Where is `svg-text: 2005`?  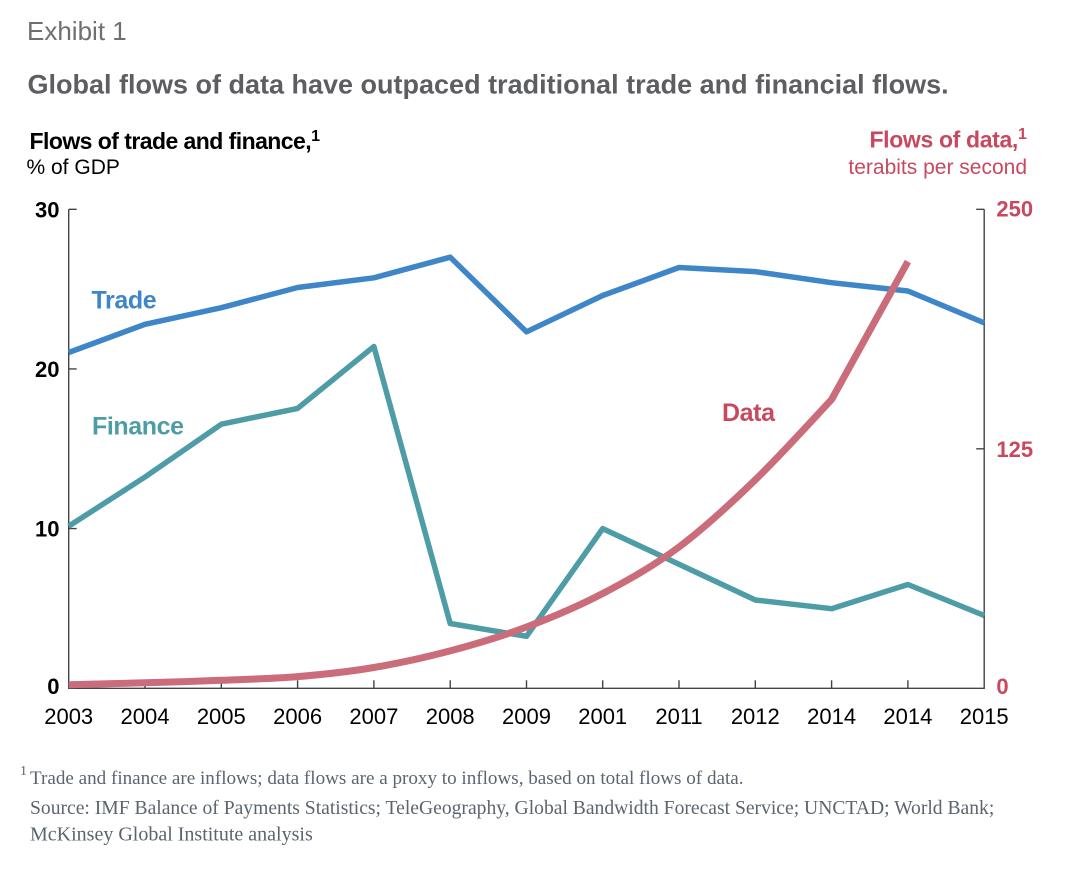 svg-text: 2005 is located at coordinates (221, 716).